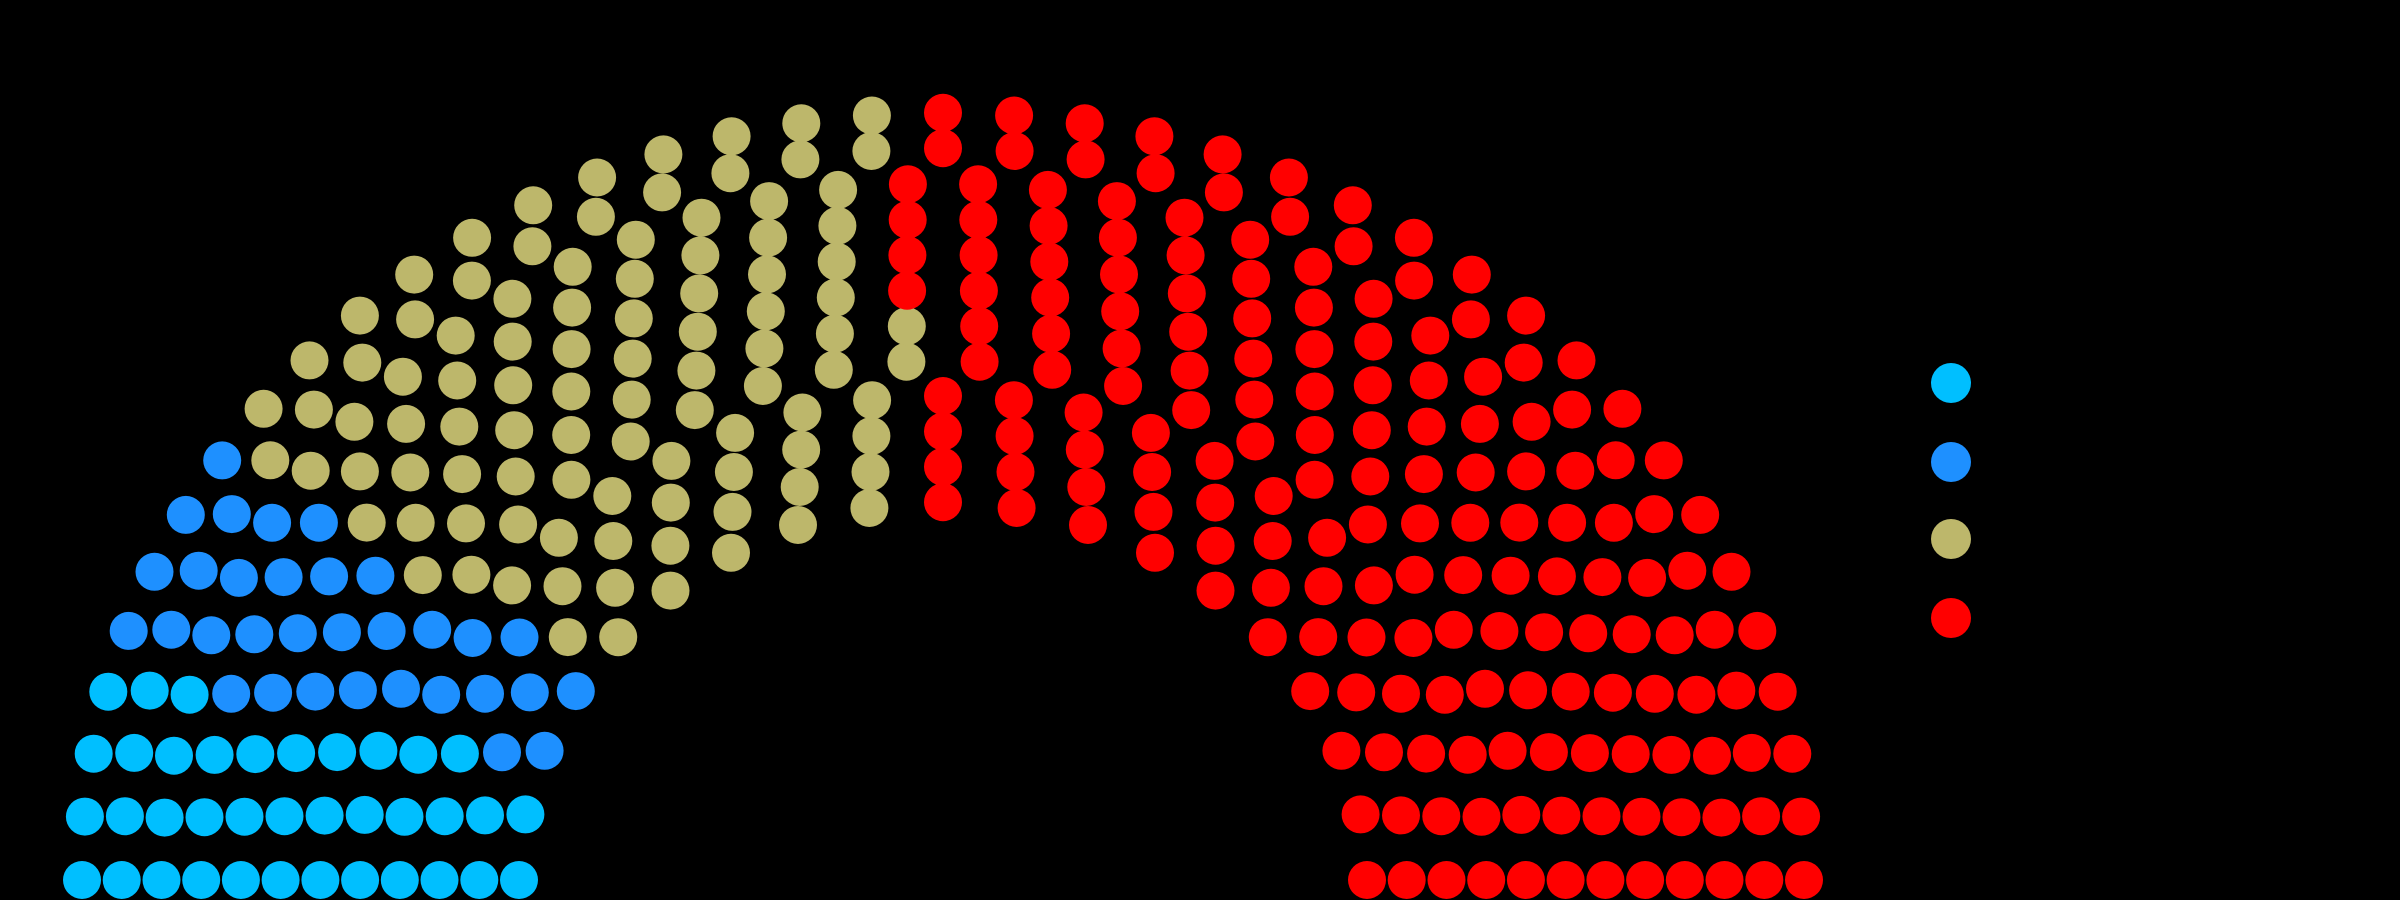 The image size is (2400, 900). Describe the element at coordinates (1951, 618) in the screenshot. I see `legend-marker-party-red` at that location.